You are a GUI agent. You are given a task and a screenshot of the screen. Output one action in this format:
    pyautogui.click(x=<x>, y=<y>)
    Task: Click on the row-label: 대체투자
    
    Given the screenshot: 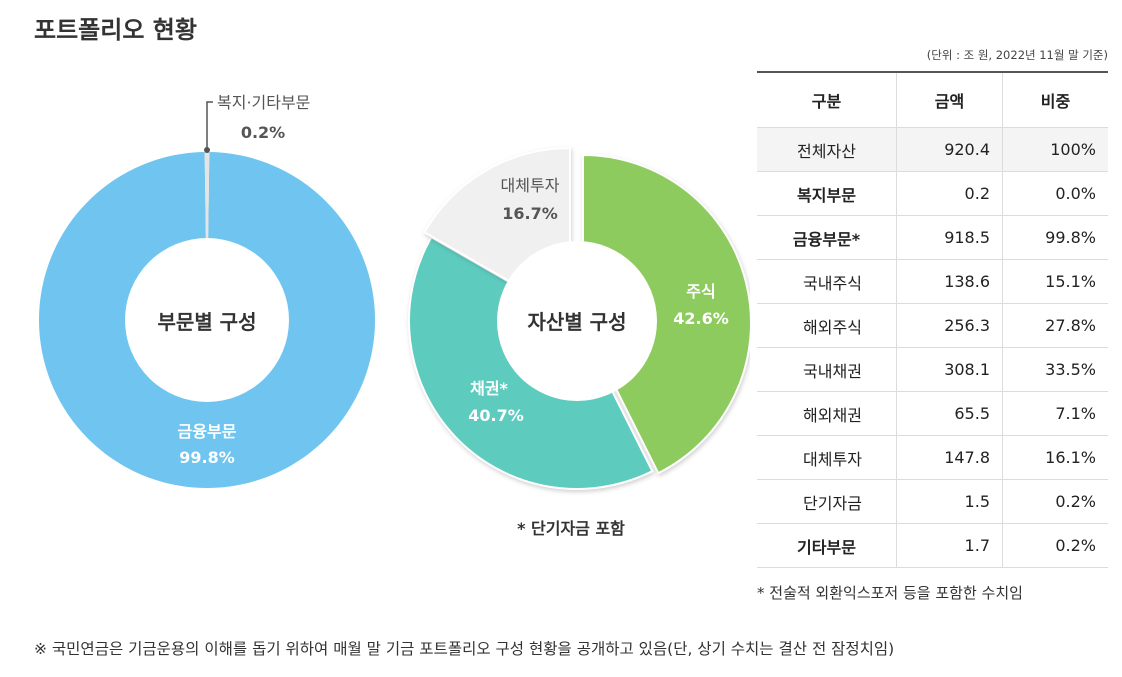 What is the action you would take?
    pyautogui.click(x=827, y=457)
    